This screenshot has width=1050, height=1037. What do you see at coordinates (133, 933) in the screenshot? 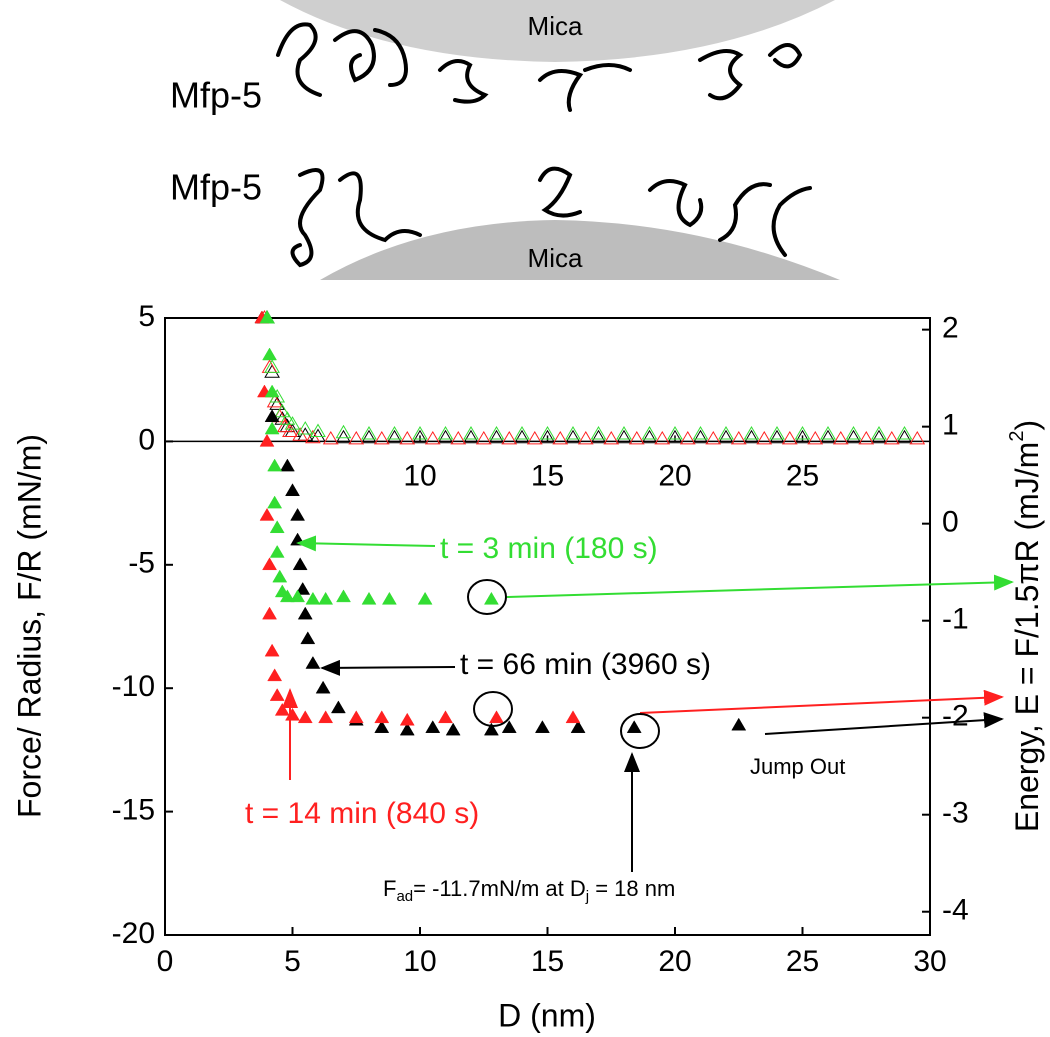
I see `y-tick-label: -20` at bounding box center [133, 933].